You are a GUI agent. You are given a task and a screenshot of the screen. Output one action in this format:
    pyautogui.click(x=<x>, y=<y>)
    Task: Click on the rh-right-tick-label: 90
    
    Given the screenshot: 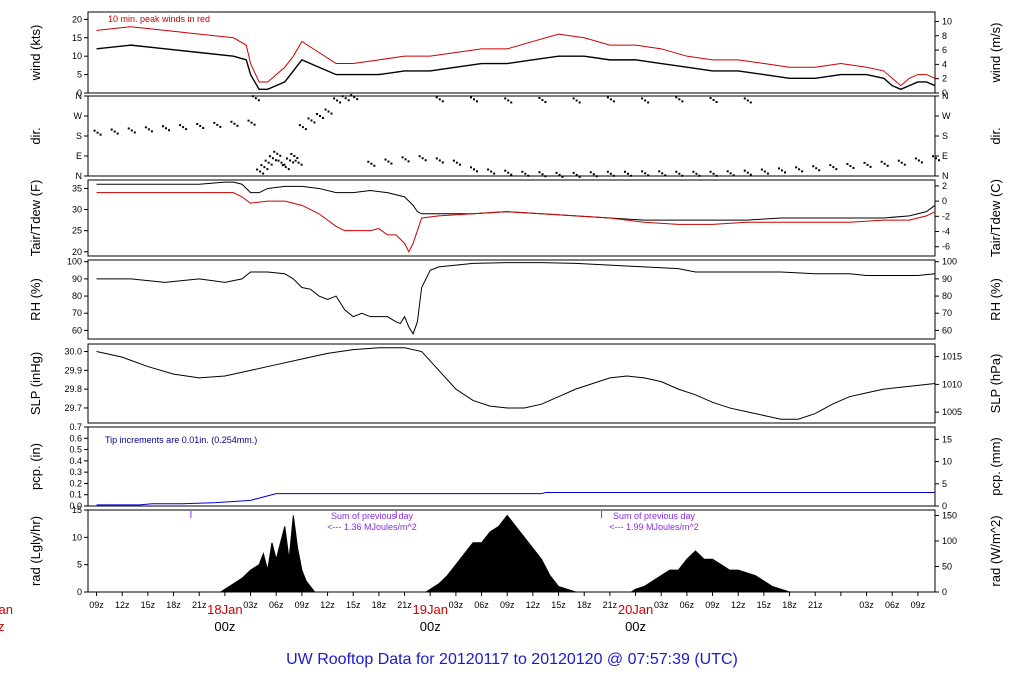 What is the action you would take?
    pyautogui.click(x=947, y=279)
    